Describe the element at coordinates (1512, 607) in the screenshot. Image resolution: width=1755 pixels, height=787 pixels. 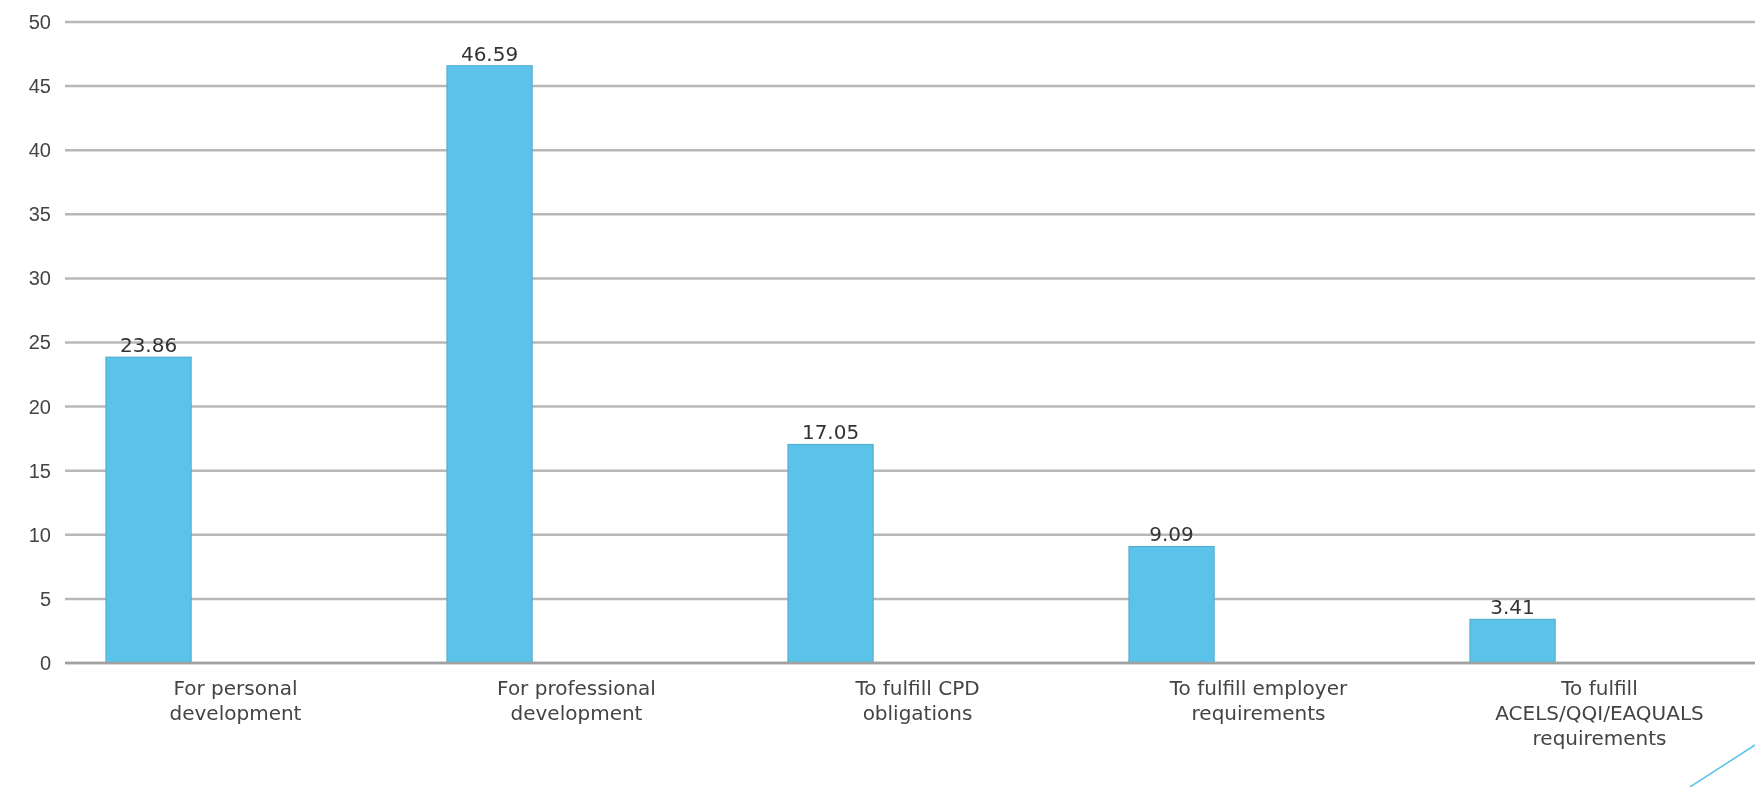
I see `data-label: 3.41` at that location.